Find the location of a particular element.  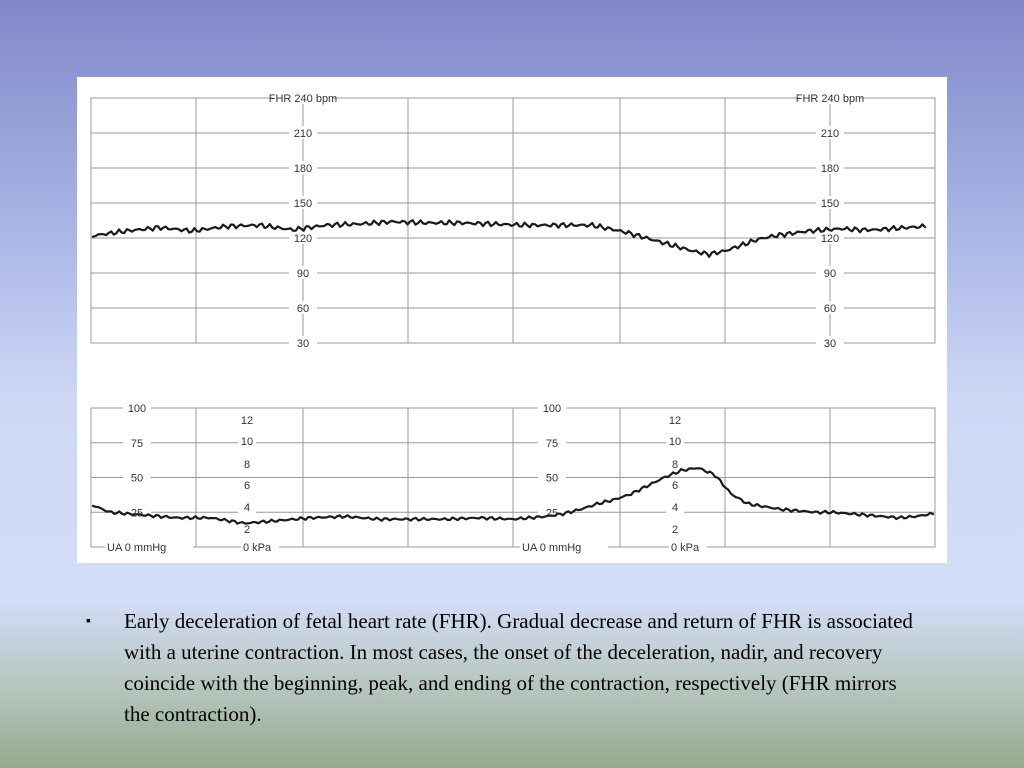

ua-trace-line is located at coordinates (513, 496).